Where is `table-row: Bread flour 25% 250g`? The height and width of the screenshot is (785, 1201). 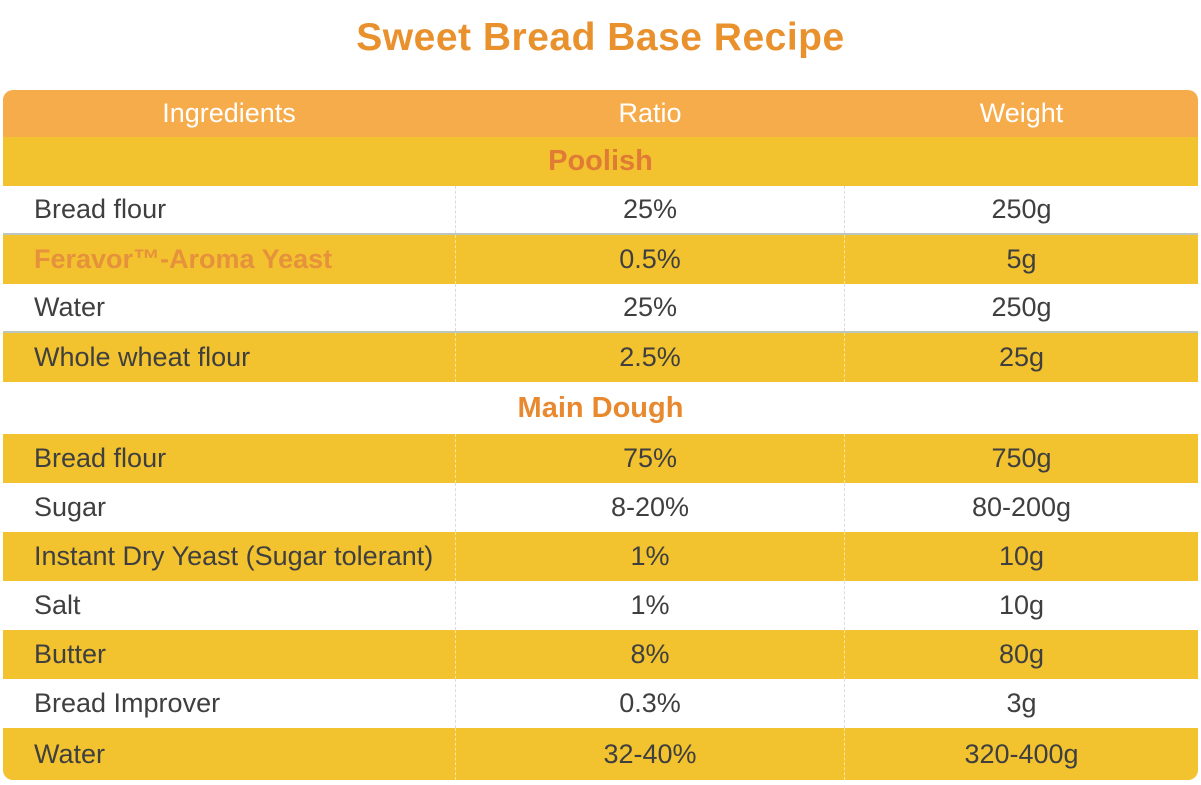 table-row: Bread flour 25% 250g is located at coordinates (600, 210).